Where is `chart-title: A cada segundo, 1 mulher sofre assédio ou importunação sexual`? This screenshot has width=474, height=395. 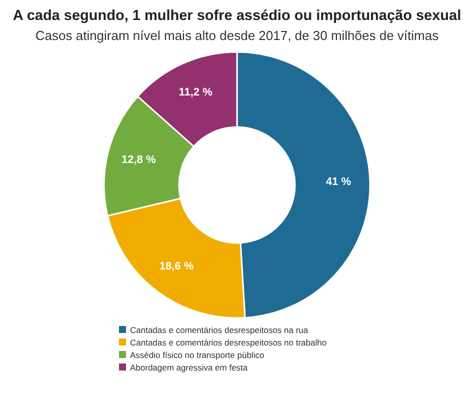 chart-title: A cada segundo, 1 mulher sofre assédio ou importunação sexual is located at coordinates (237, 16).